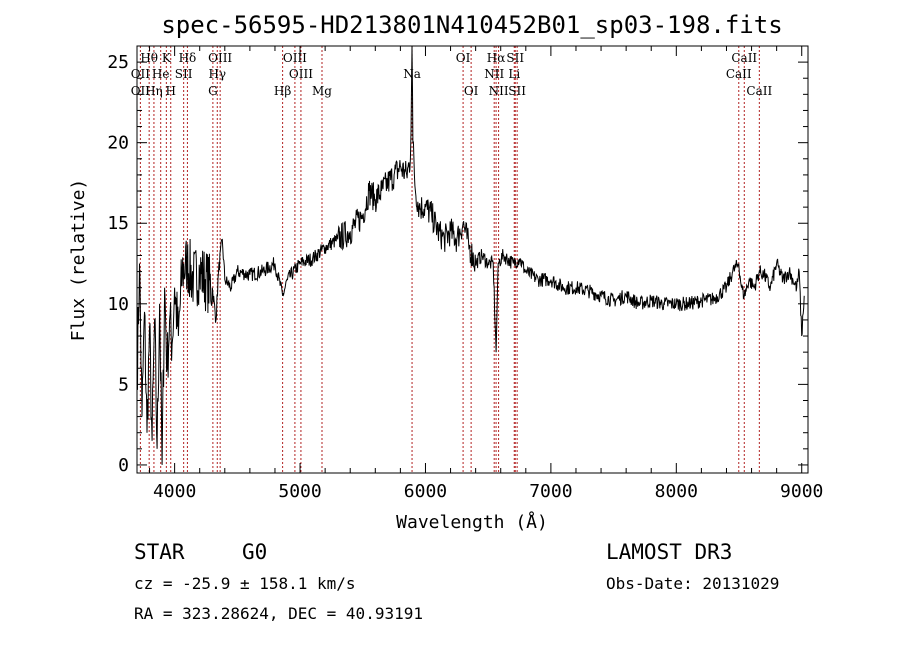  What do you see at coordinates (278, 613) in the screenshot?
I see `coordinates: RA = 323.28624, DEC = 40.93191` at bounding box center [278, 613].